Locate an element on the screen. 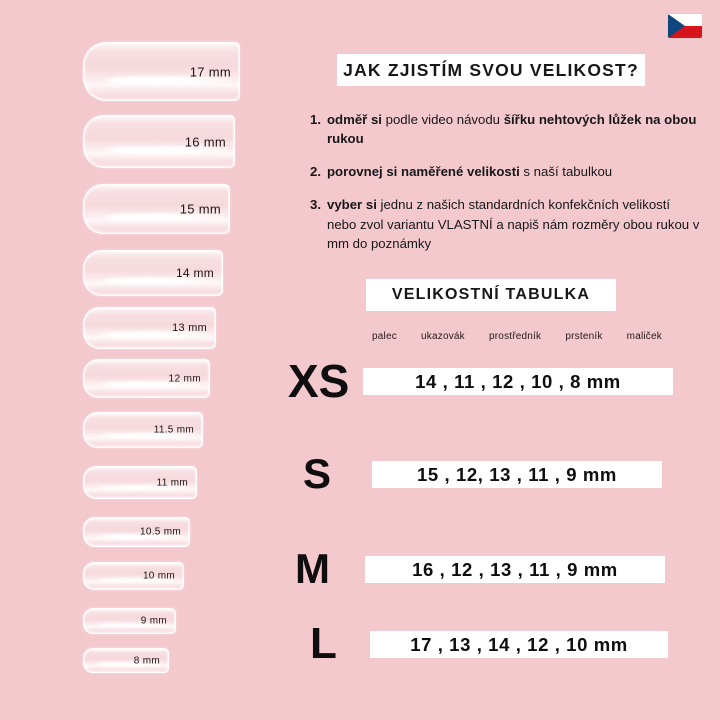  size-values-bar-s: 15 , 12, 13 , 11 , 9 mm is located at coordinates (517, 474).